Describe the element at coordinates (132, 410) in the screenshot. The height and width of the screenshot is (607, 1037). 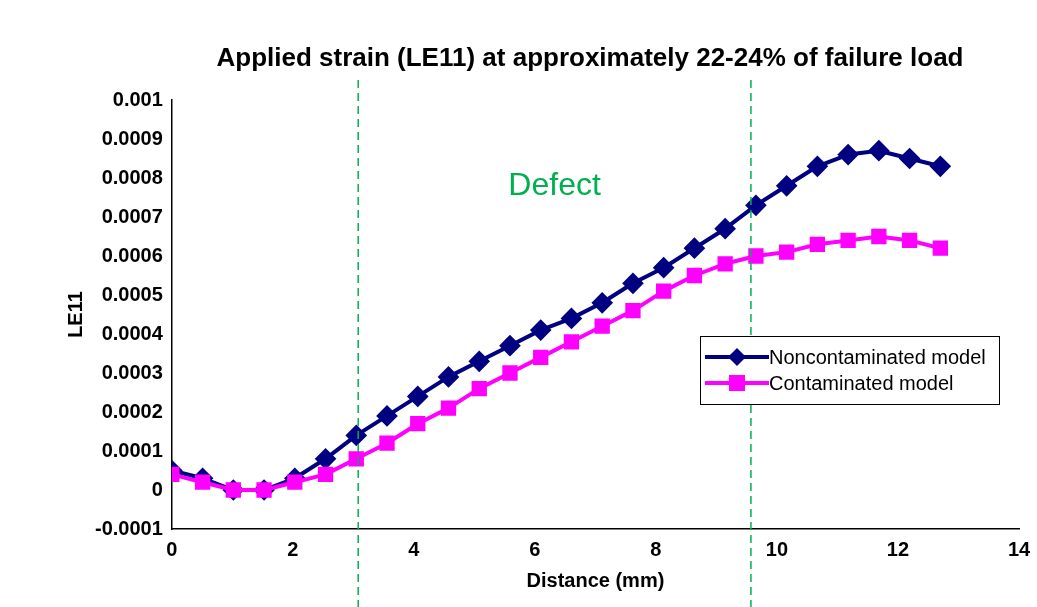
I see `y-tick-label: 0.0002` at that location.